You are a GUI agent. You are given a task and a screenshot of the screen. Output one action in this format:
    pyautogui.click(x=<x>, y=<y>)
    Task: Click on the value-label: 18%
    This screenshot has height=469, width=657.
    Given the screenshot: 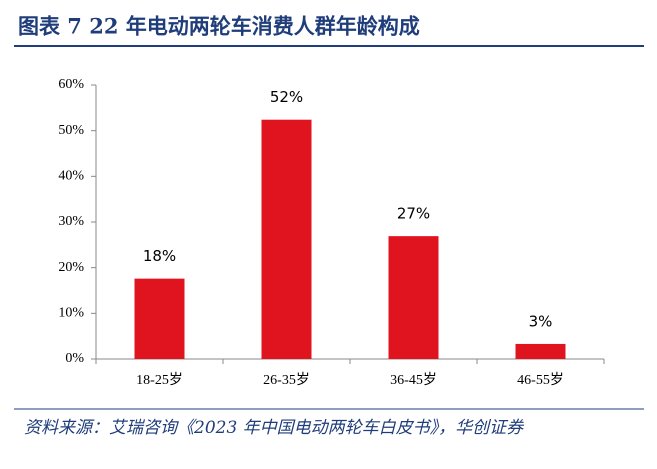 What is the action you would take?
    pyautogui.click(x=159, y=256)
    